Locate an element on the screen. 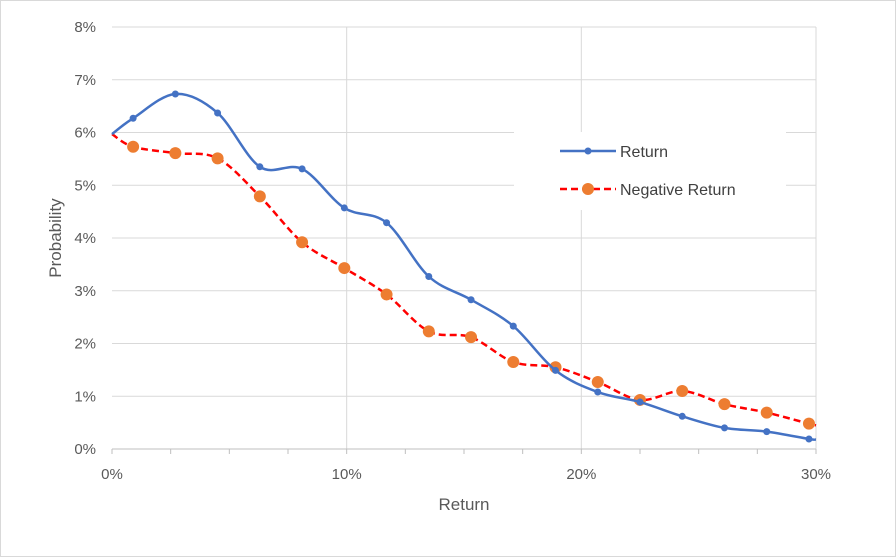 The image size is (896, 557). legend-marker-negative-return is located at coordinates (588, 189).